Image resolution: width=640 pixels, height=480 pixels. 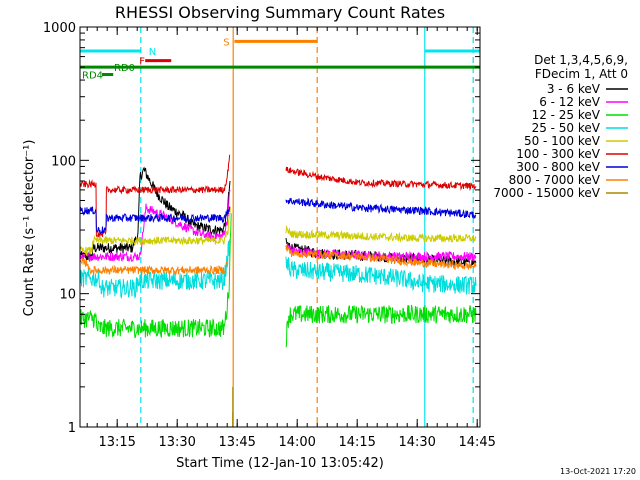 What do you see at coordinates (116, 442) in the screenshot?
I see `x-tick-label-0: 13:15` at bounding box center [116, 442].